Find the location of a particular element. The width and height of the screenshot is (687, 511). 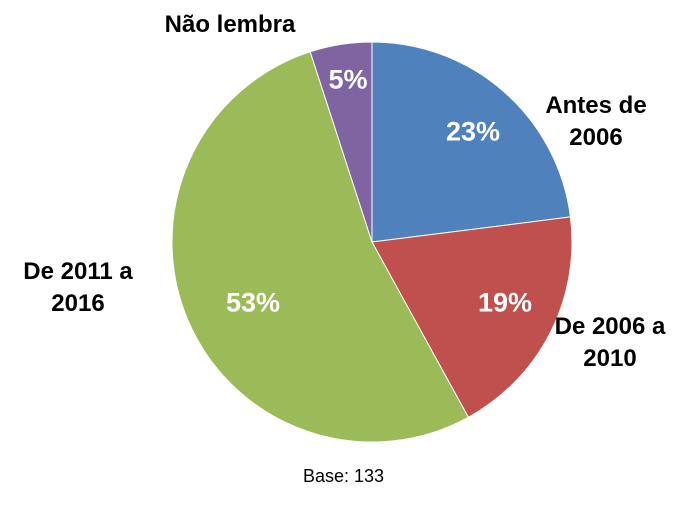

category-label: Antes de 2006 is located at coordinates (596, 121).